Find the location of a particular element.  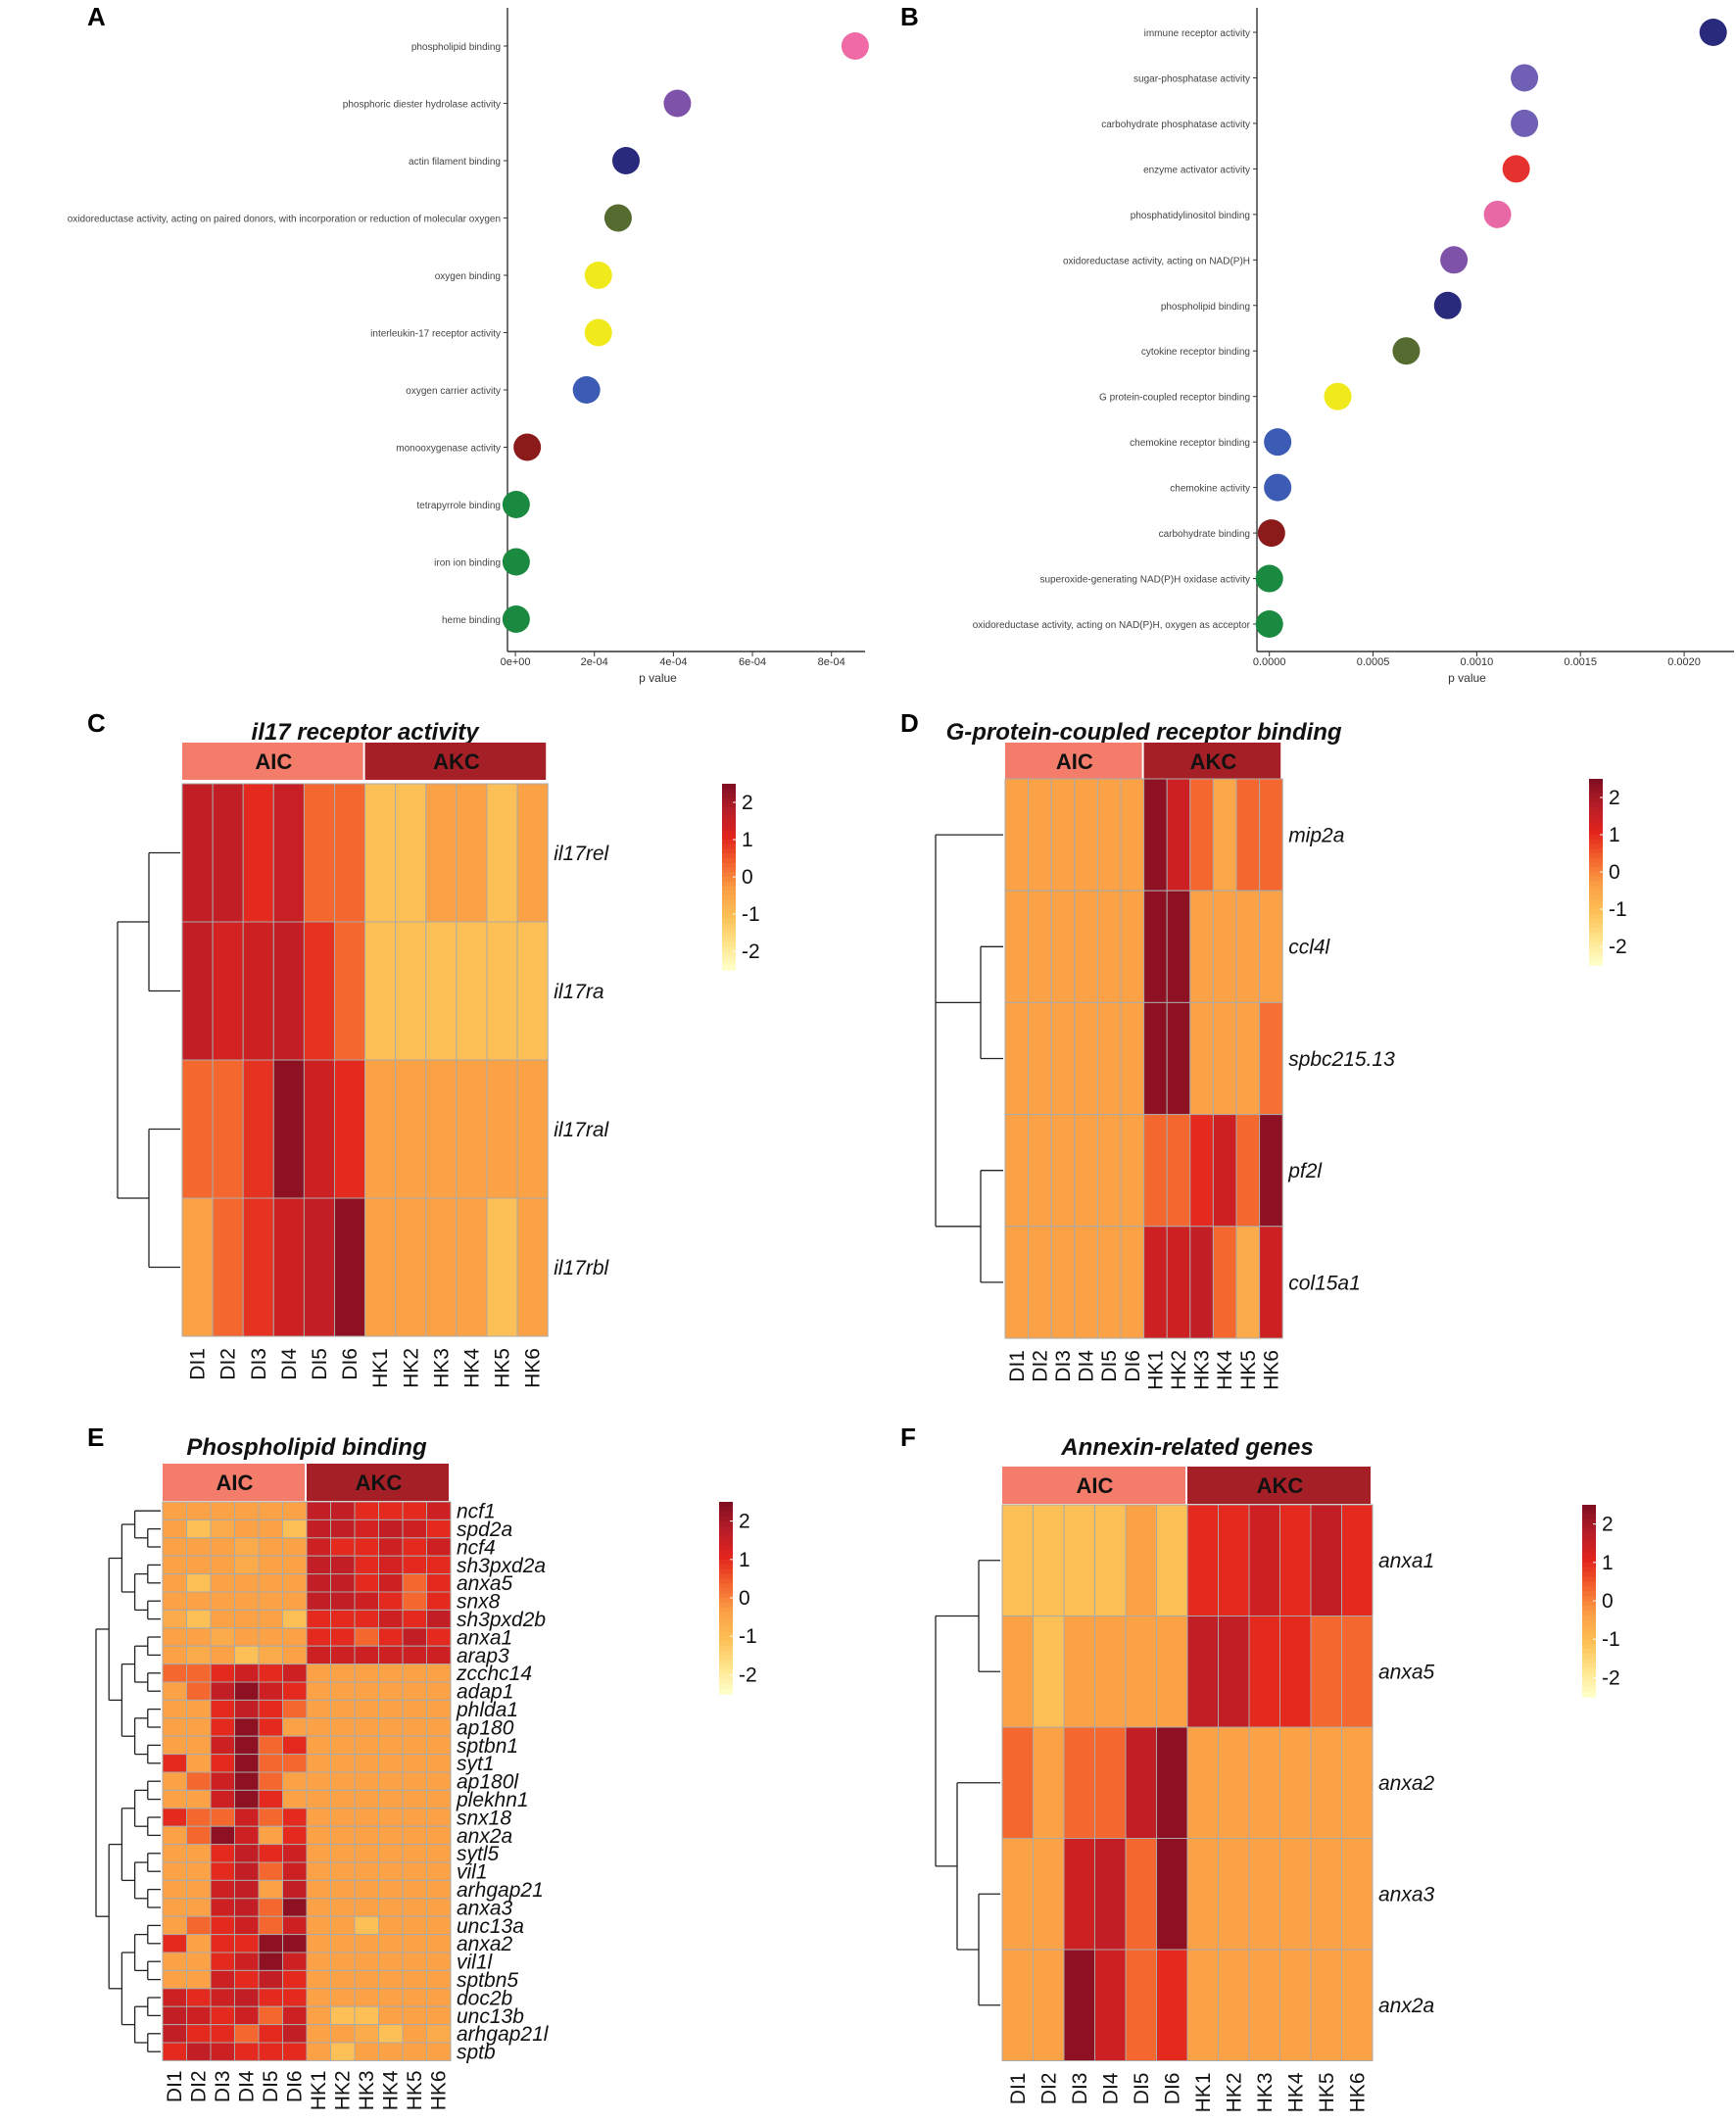

column-label: HK3 is located at coordinates (442, 1368).